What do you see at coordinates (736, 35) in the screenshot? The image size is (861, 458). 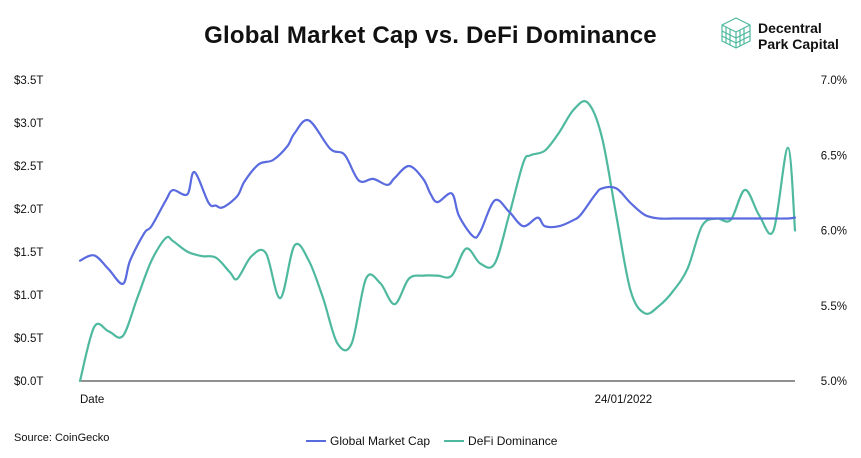 I see `cube-logo-icon` at bounding box center [736, 35].